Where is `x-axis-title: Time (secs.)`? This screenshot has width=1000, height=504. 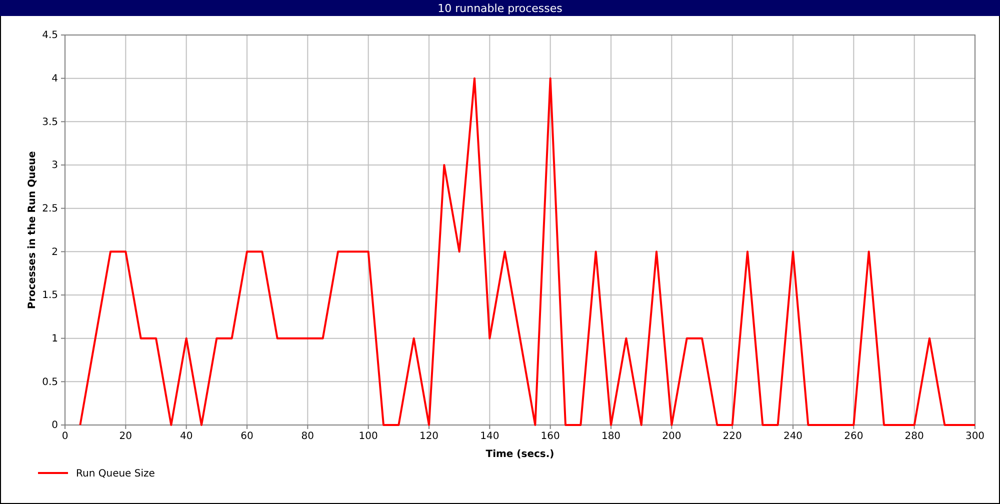
x-axis-title: Time (secs.) is located at coordinates (520, 454).